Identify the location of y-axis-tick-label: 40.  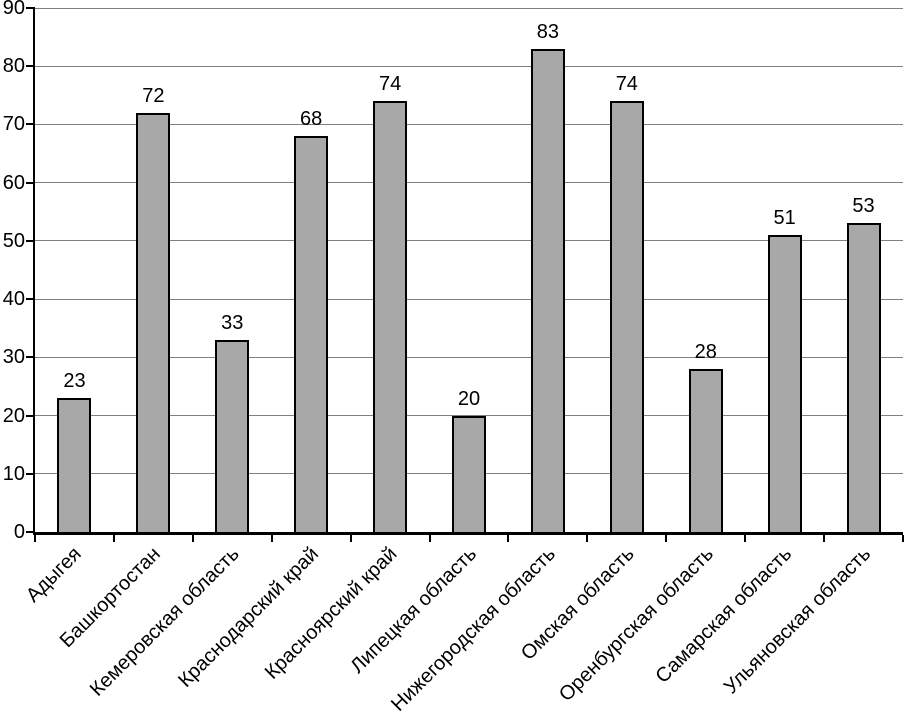
(13, 299).